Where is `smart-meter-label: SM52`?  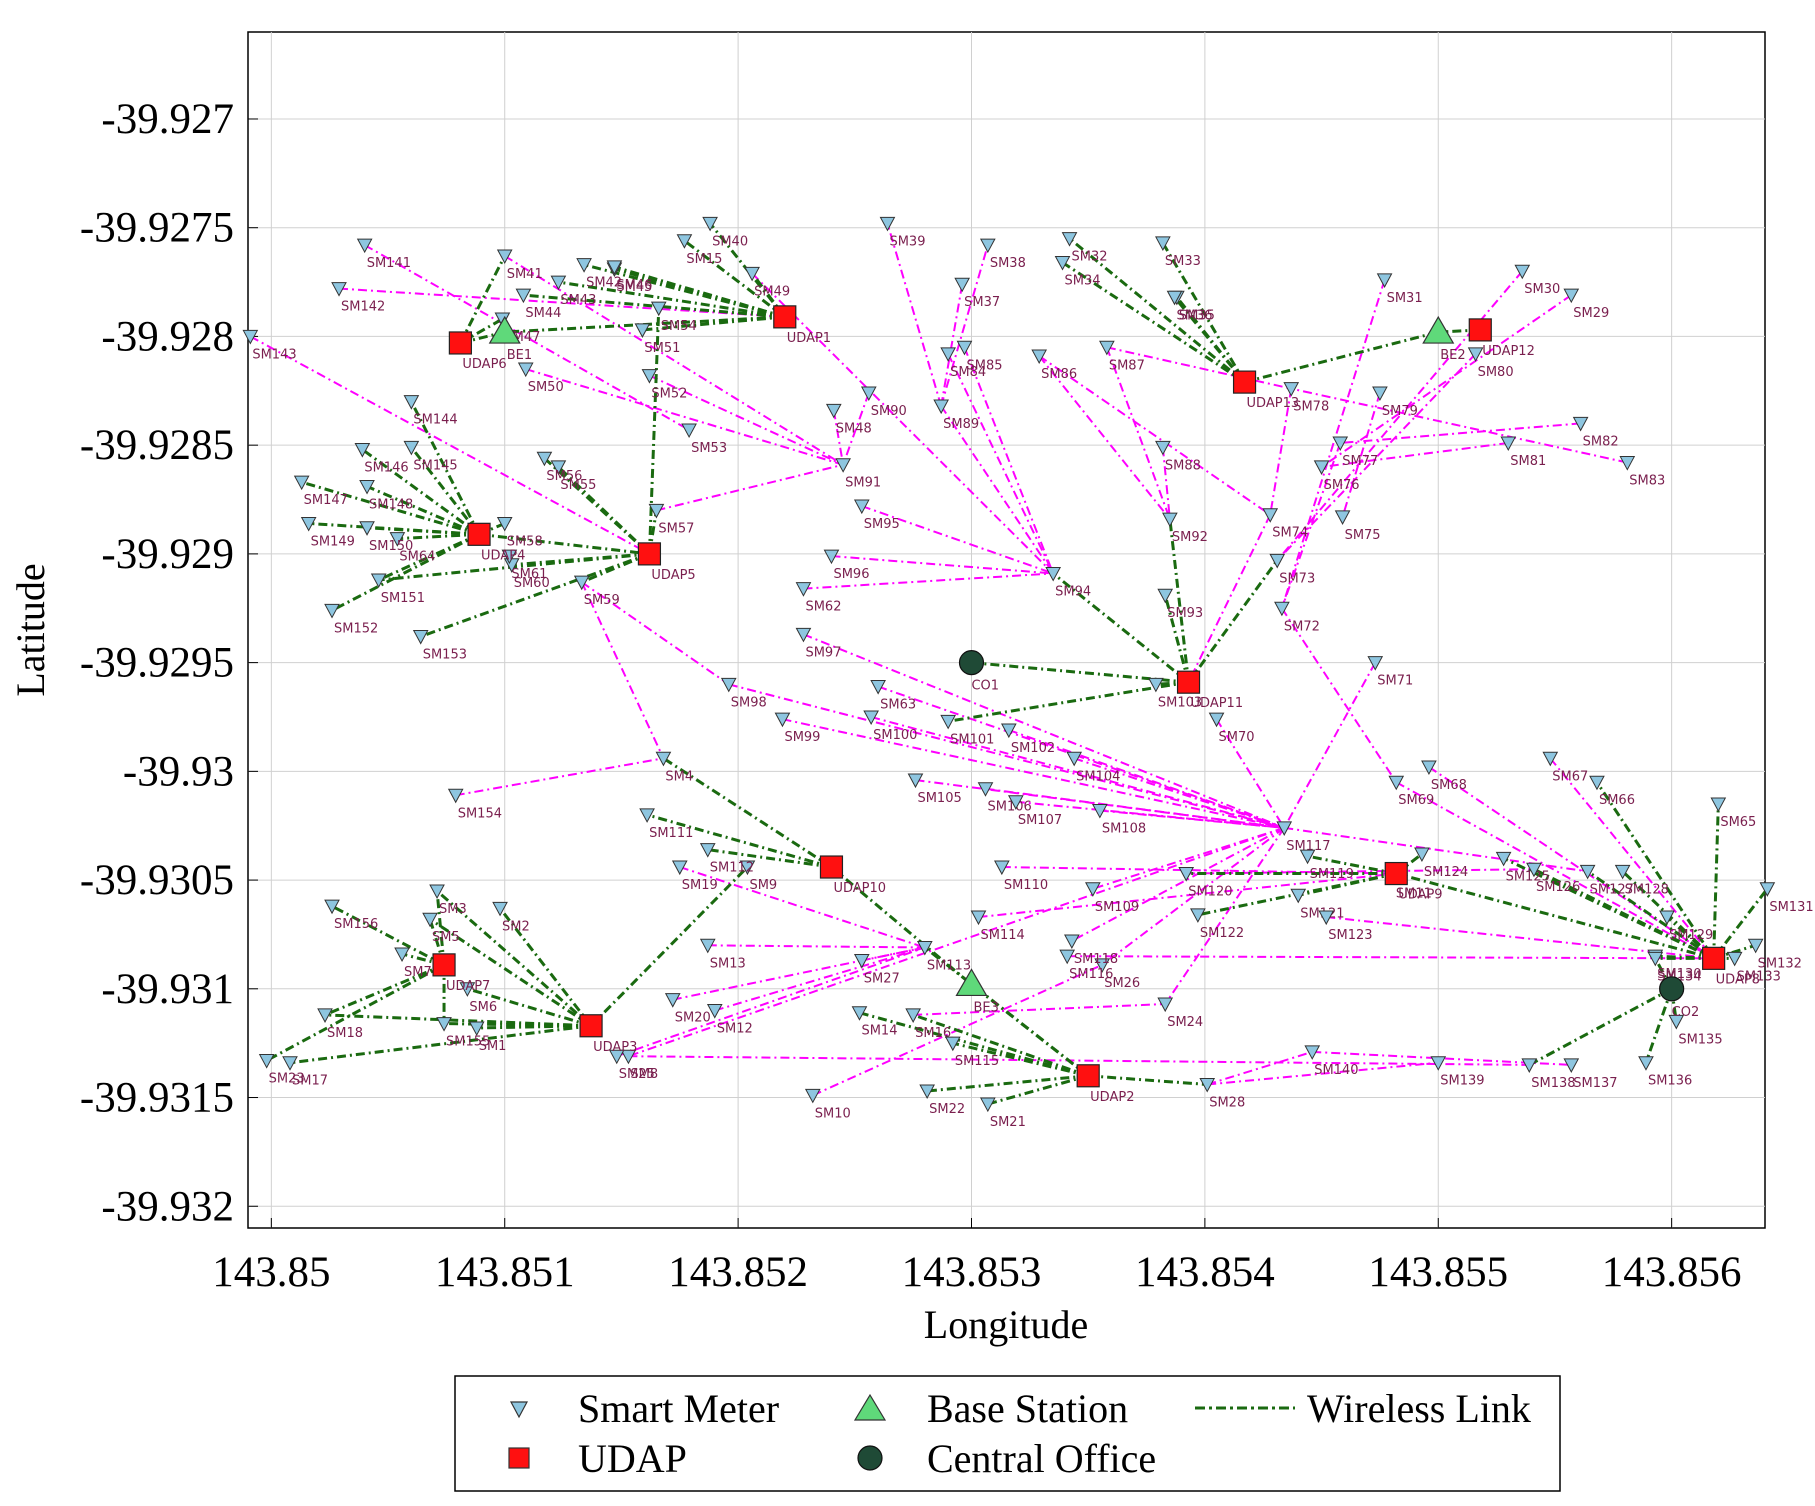 smart-meter-label: SM52 is located at coordinates (669, 394).